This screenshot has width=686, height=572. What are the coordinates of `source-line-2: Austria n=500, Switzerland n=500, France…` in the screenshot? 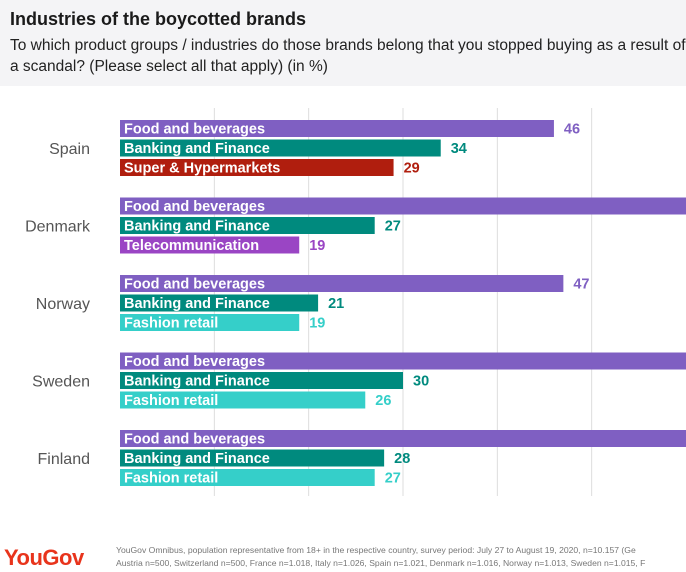 It's located at (381, 563).